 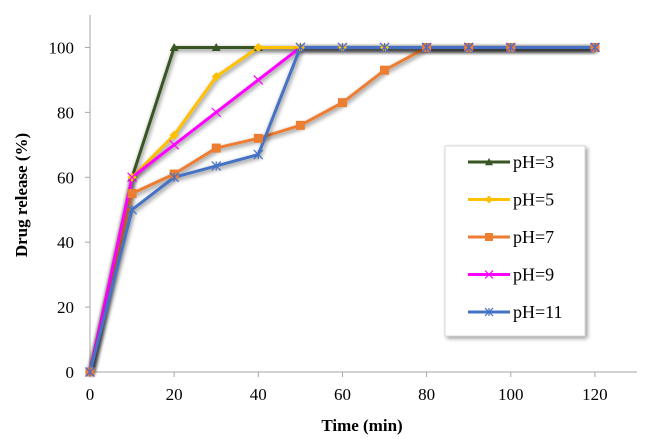 I want to click on legend-label: pH=7, so click(x=533, y=237).